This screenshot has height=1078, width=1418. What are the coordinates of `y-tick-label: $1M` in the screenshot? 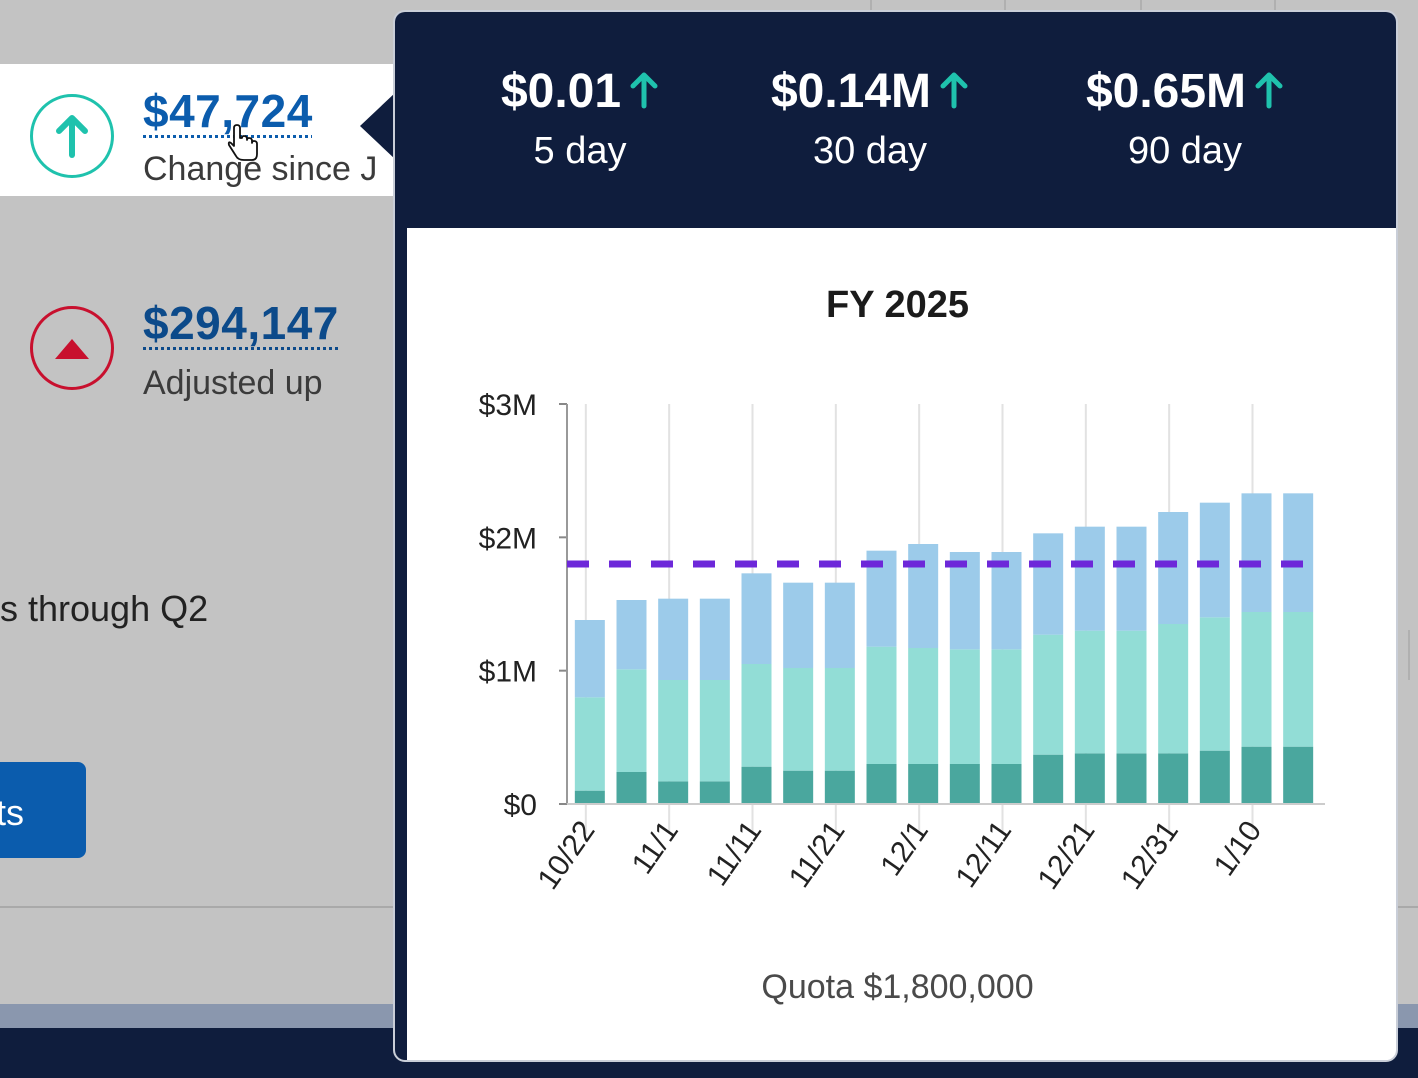 It's located at (508, 672).